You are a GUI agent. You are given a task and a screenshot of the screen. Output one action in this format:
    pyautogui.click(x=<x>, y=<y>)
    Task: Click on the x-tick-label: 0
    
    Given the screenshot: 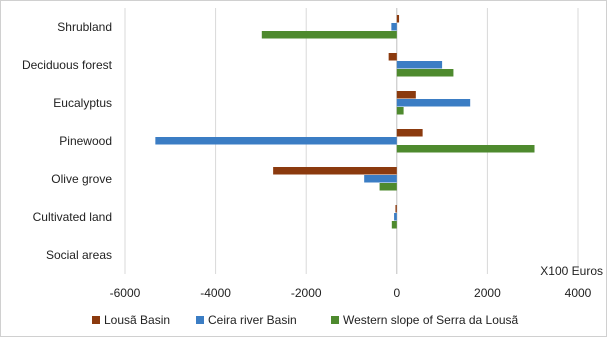 What is the action you would take?
    pyautogui.click(x=396, y=293)
    